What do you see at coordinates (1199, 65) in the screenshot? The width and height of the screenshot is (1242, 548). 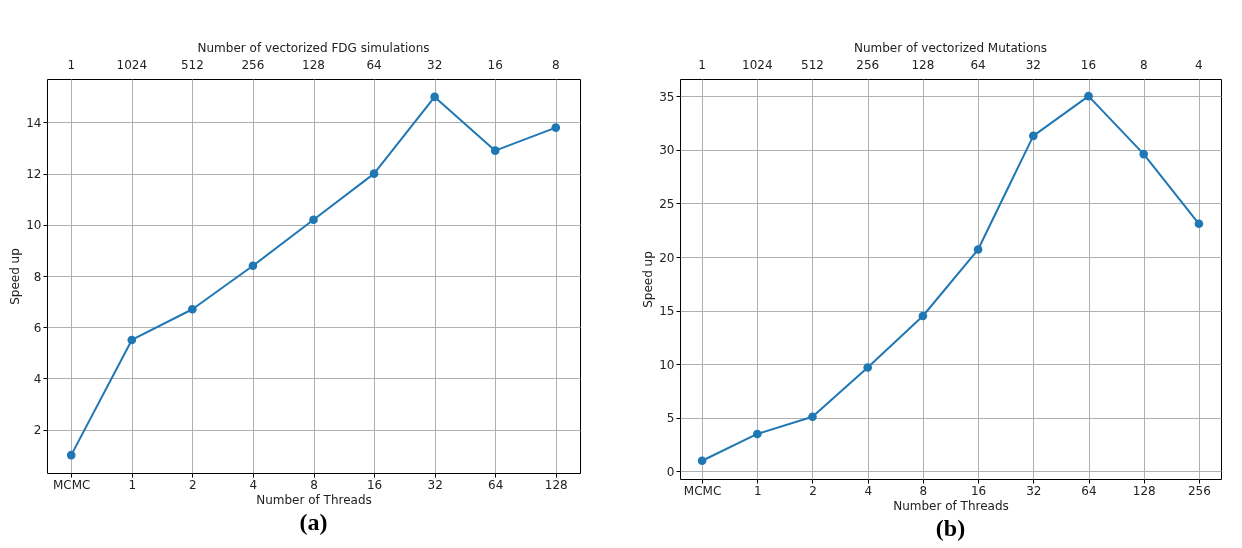 I see `text: 4` at bounding box center [1199, 65].